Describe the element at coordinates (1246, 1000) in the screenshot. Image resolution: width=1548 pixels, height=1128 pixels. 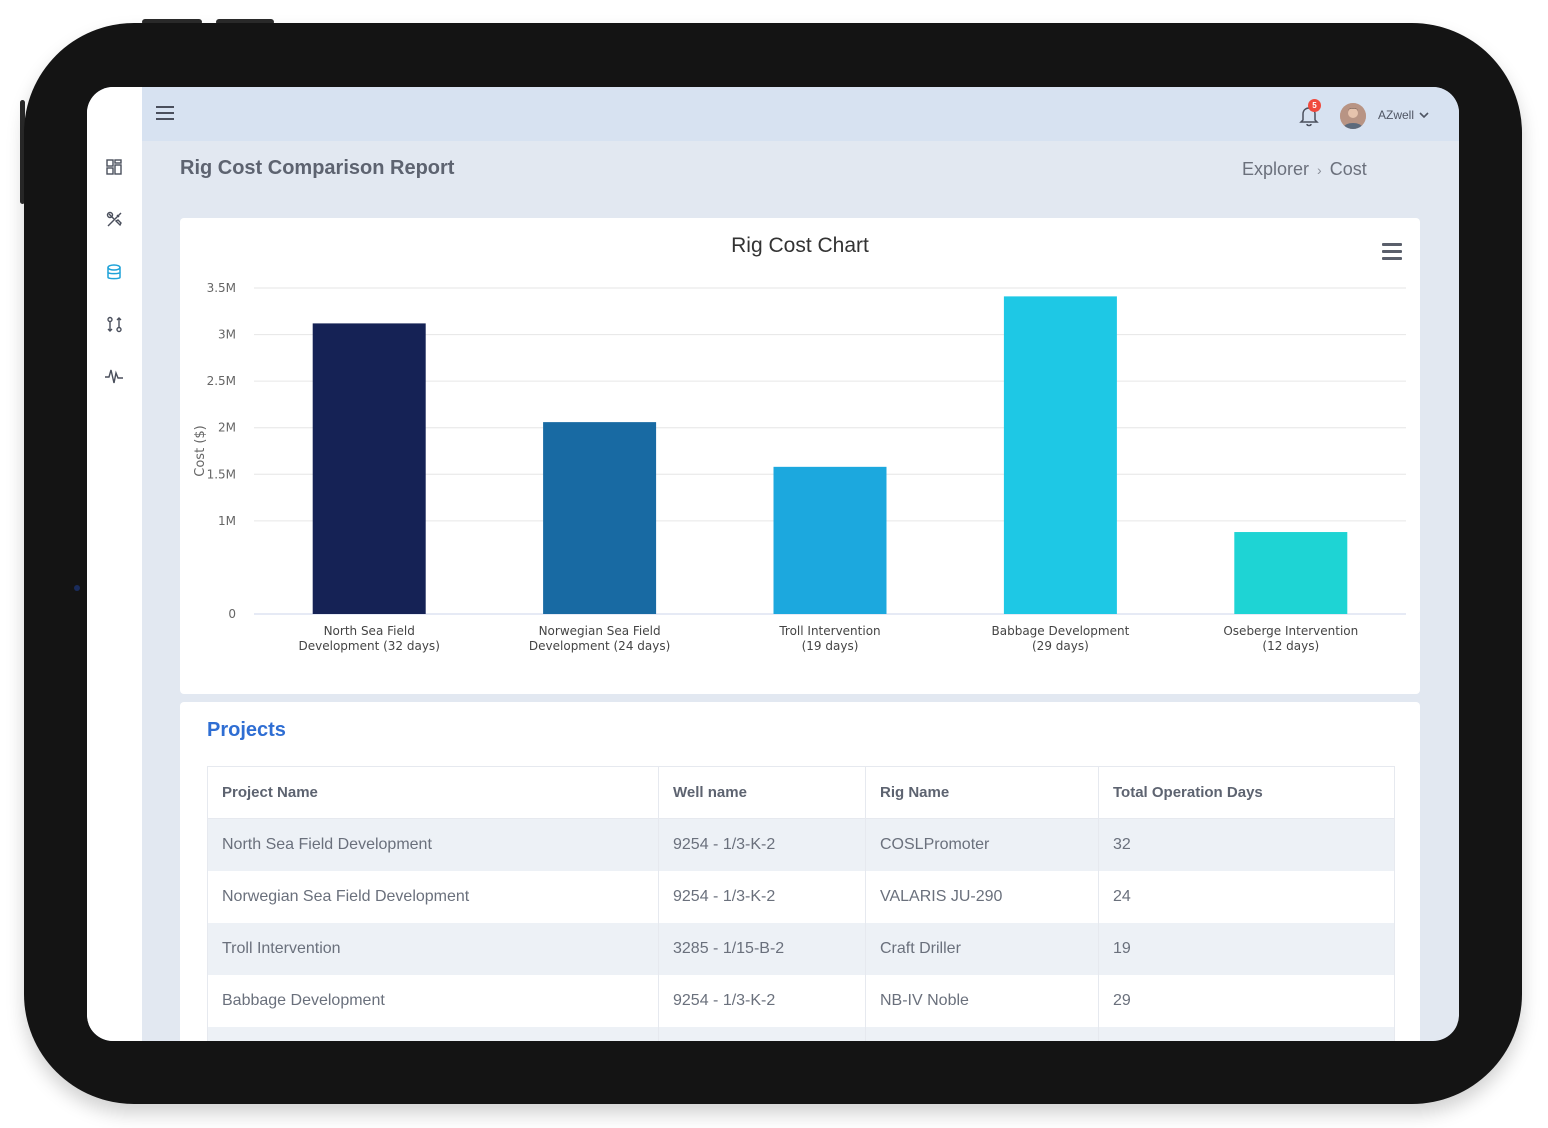
I see `table-cell: 29` at that location.